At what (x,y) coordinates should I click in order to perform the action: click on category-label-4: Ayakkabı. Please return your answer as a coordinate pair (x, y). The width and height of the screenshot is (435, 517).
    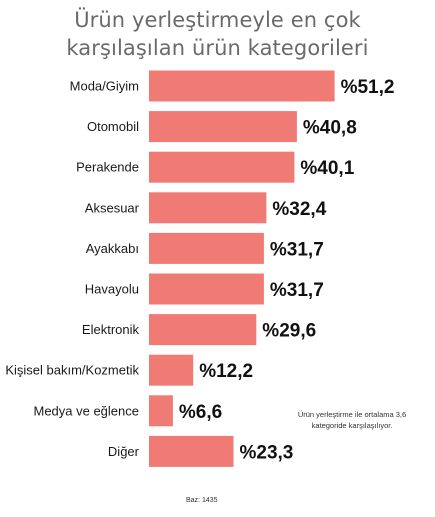
    Looking at the image, I should click on (112, 248).